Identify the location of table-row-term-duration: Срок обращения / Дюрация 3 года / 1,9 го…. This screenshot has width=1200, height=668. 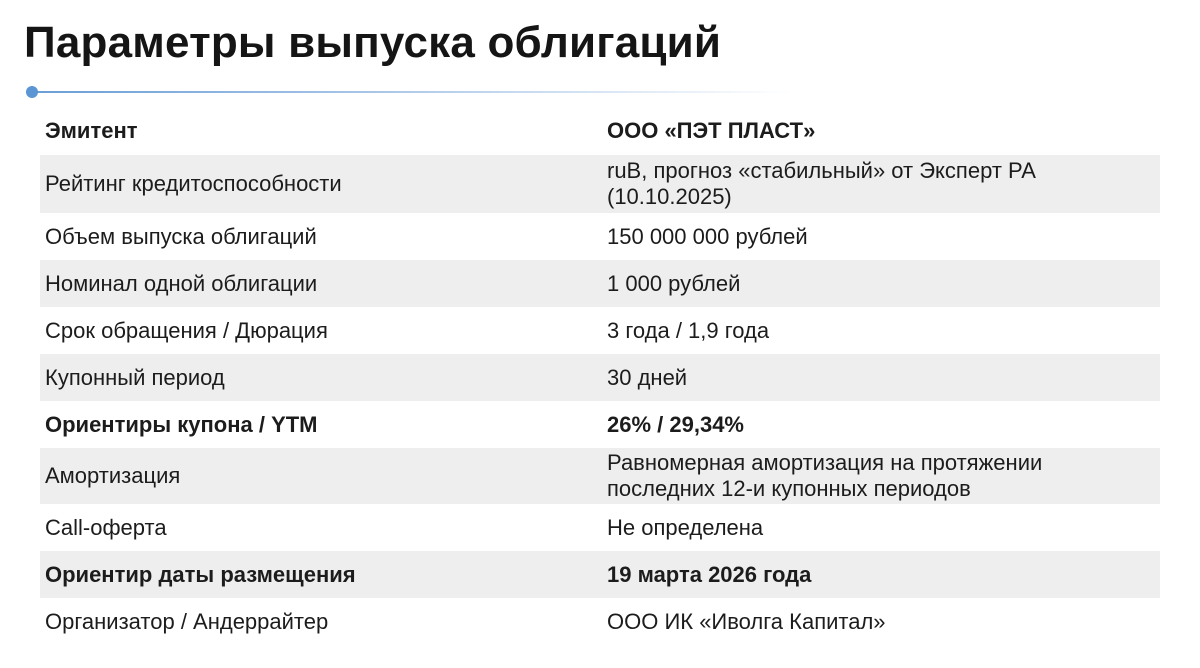
(600, 330).